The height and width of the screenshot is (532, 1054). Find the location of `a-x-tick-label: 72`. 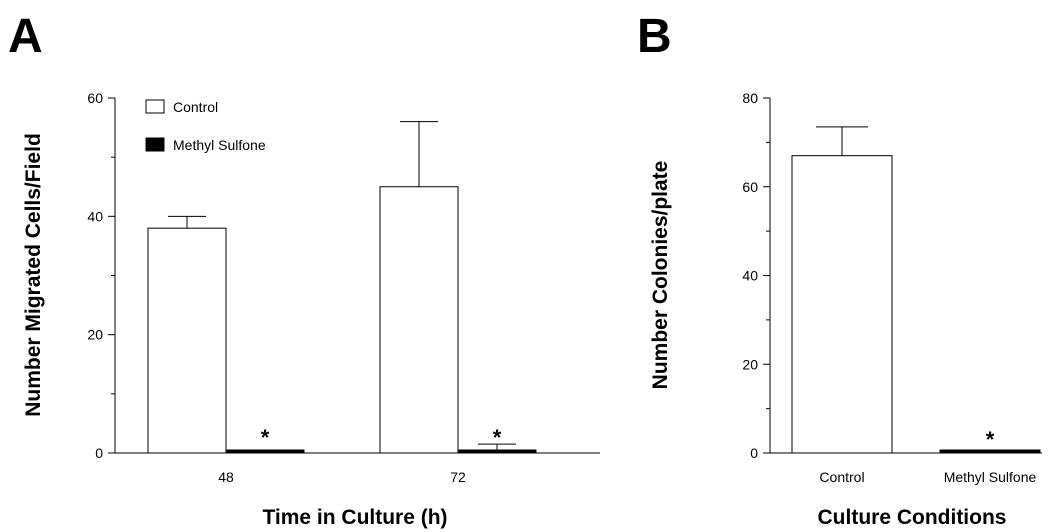

a-x-tick-label: 72 is located at coordinates (458, 477).